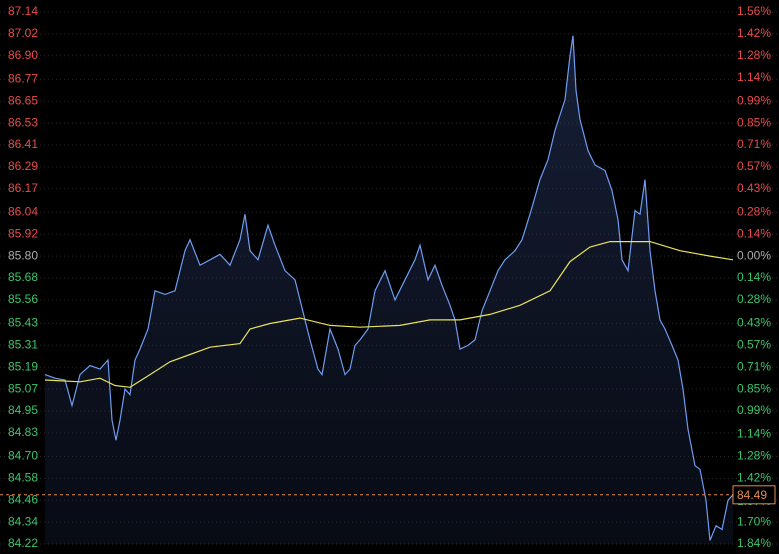  I want to click on y-tick-label: 85.07, so click(23, 388).